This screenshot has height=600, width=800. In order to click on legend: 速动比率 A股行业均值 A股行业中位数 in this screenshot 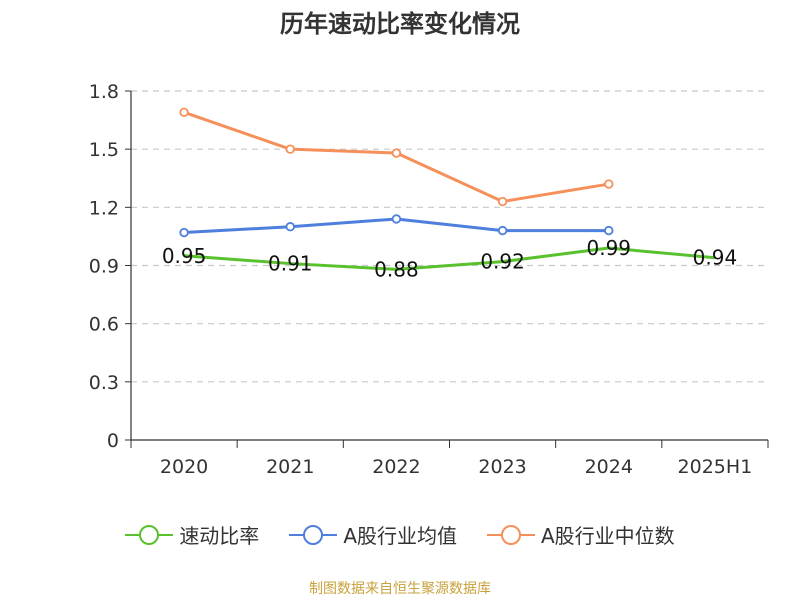, I will do `click(400, 534)`.